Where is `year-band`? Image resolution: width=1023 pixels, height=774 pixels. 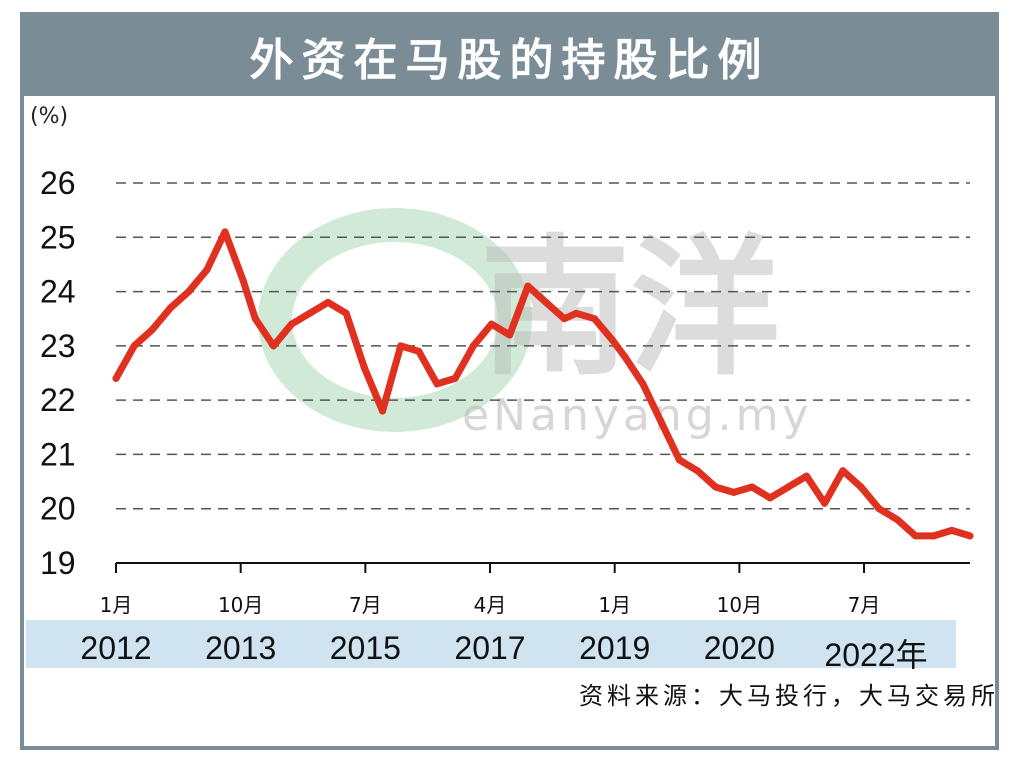
year-band is located at coordinates (491, 644).